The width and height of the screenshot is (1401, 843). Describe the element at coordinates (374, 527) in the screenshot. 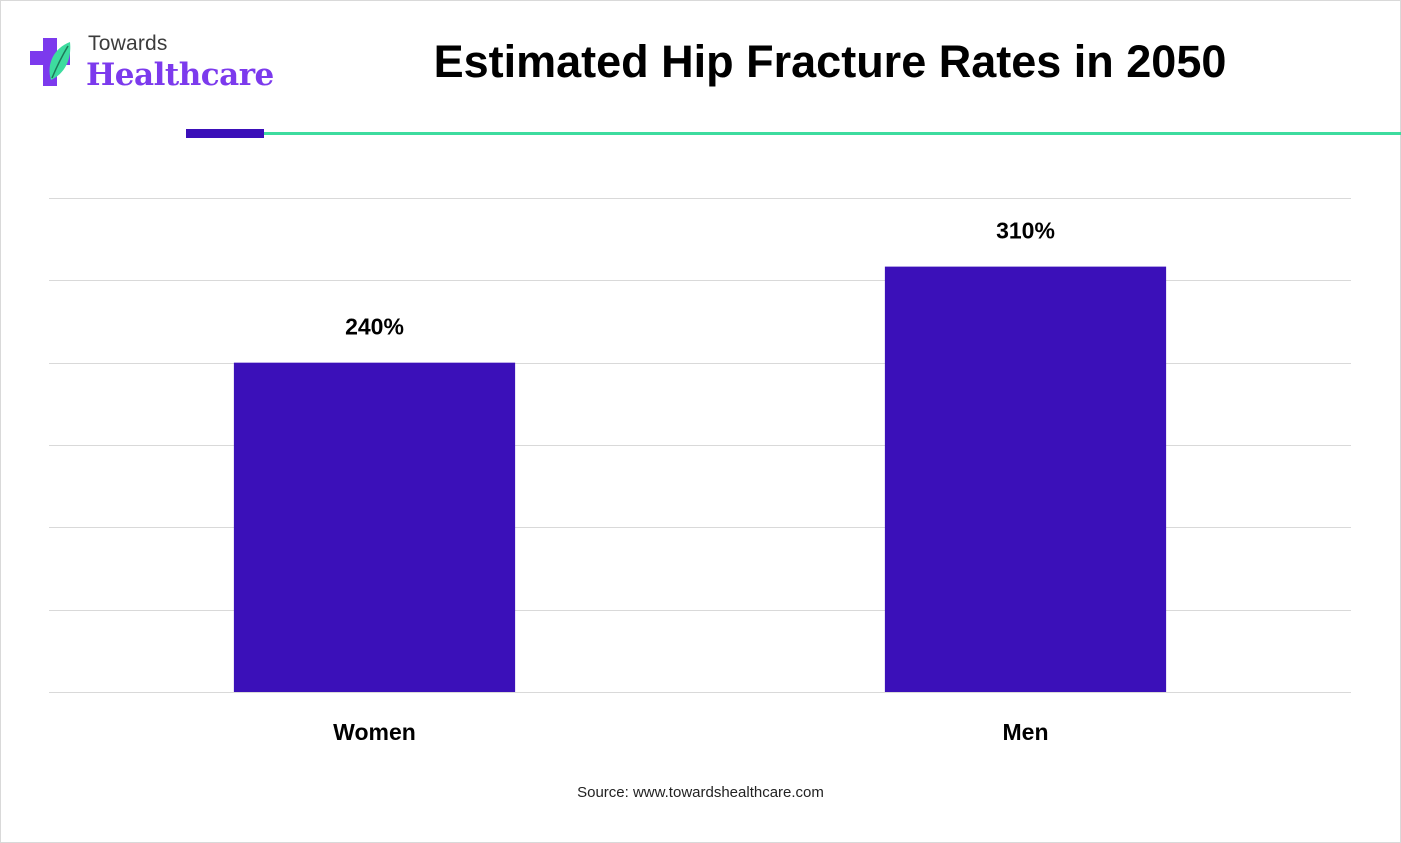

I see `bar-women` at that location.